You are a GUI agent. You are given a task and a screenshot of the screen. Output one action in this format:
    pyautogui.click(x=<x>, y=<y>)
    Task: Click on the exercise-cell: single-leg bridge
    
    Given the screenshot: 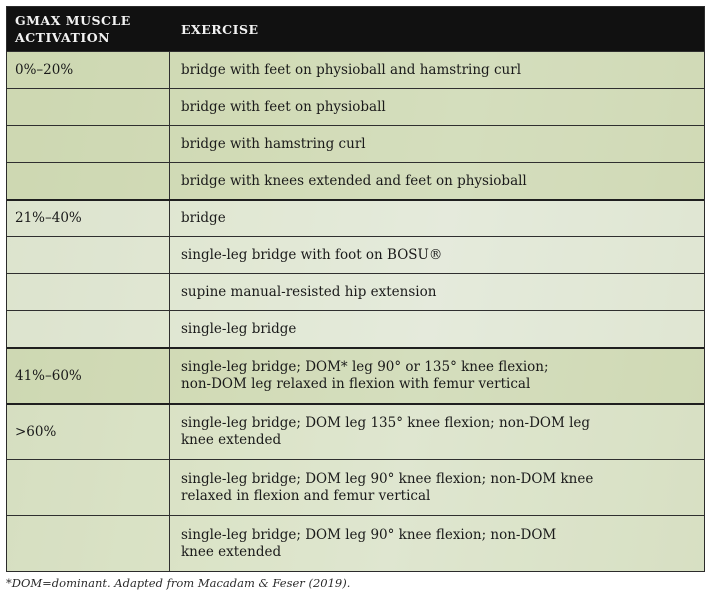 What is the action you would take?
    pyautogui.click(x=239, y=328)
    